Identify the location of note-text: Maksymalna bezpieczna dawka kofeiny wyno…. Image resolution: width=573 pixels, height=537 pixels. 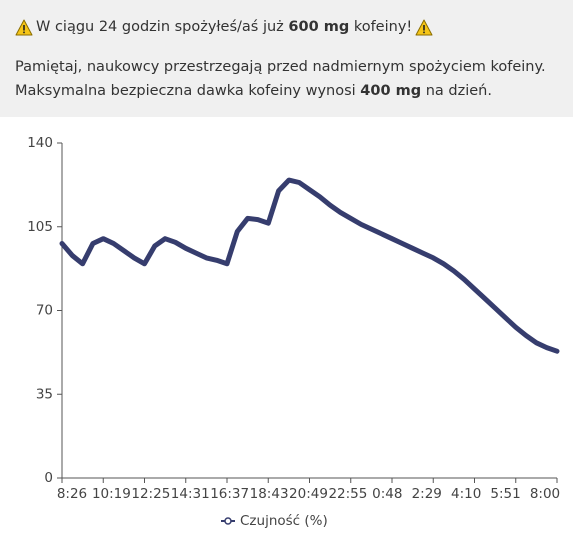
(185, 91).